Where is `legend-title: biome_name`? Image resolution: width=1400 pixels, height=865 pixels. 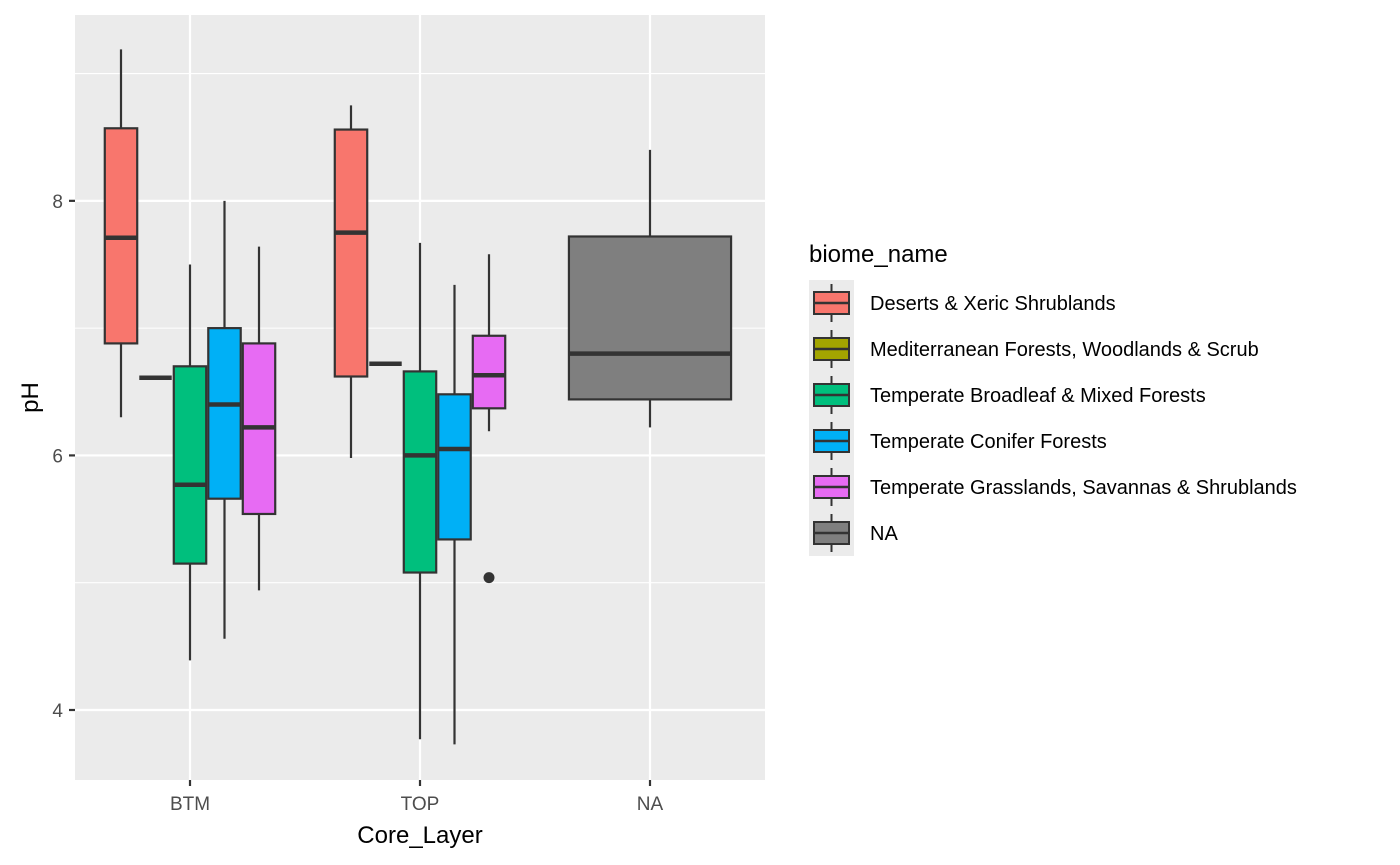
legend-title: biome_name is located at coordinates (878, 254).